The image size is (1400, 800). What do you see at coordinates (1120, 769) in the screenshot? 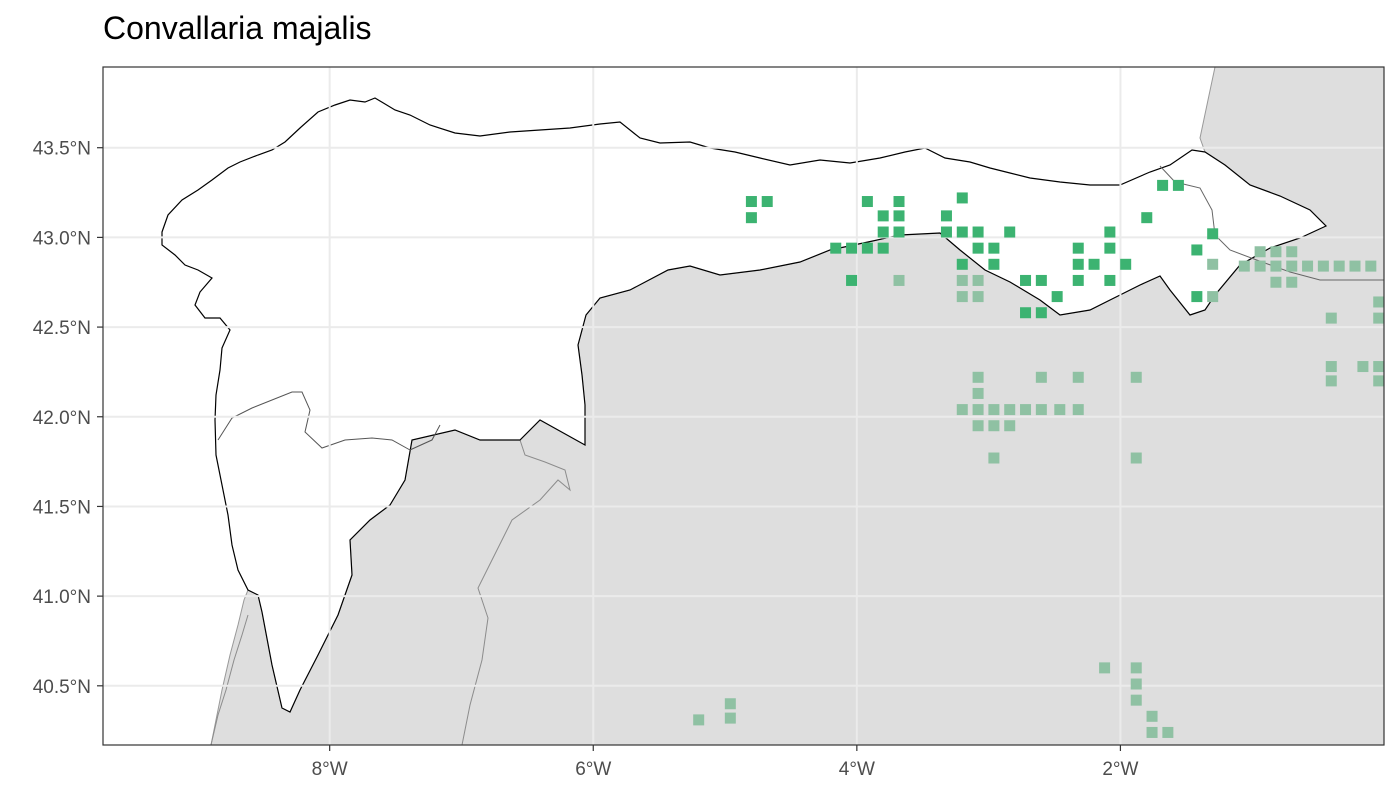
I see `x-tick-label: 2°W` at bounding box center [1120, 769].